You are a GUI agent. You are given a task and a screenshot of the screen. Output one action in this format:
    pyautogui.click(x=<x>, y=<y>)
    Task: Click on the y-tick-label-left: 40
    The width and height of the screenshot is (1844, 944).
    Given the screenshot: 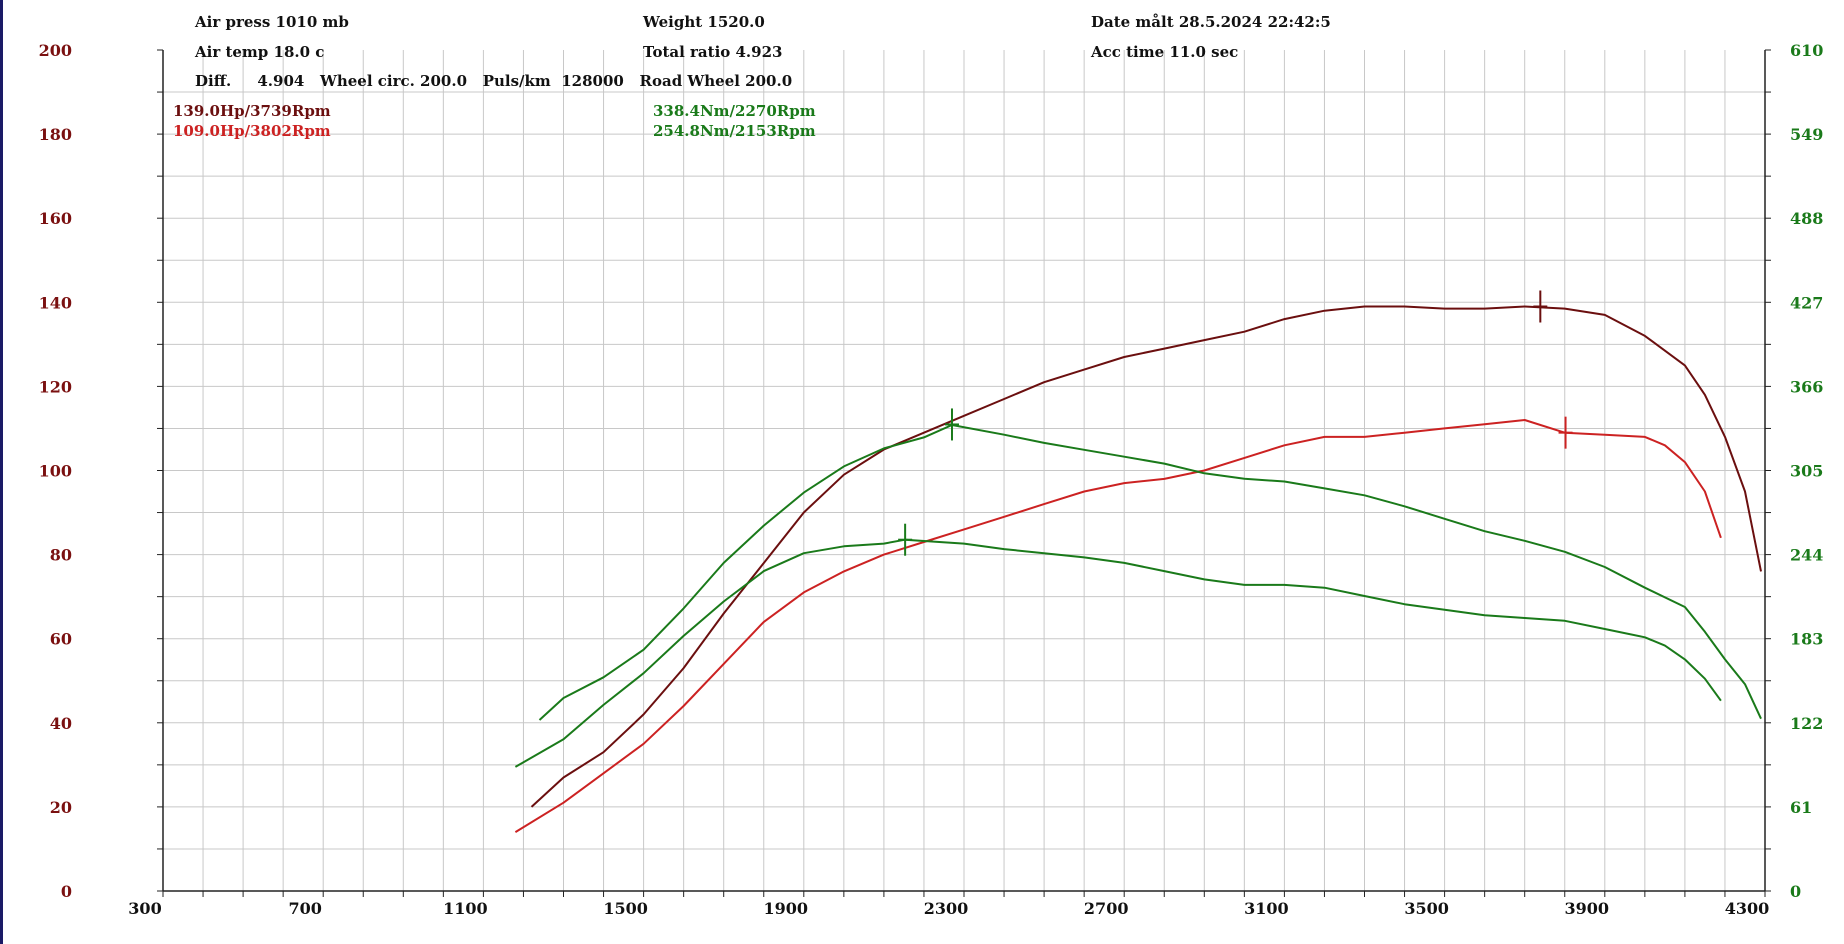 What is the action you would take?
    pyautogui.click(x=61, y=723)
    